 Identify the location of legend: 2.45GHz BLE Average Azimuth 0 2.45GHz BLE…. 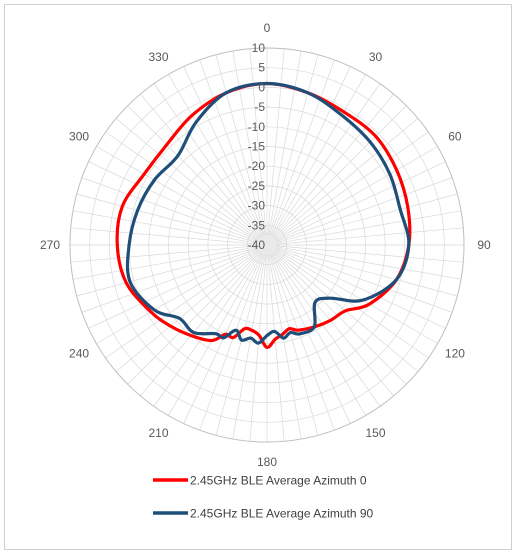
(263, 497).